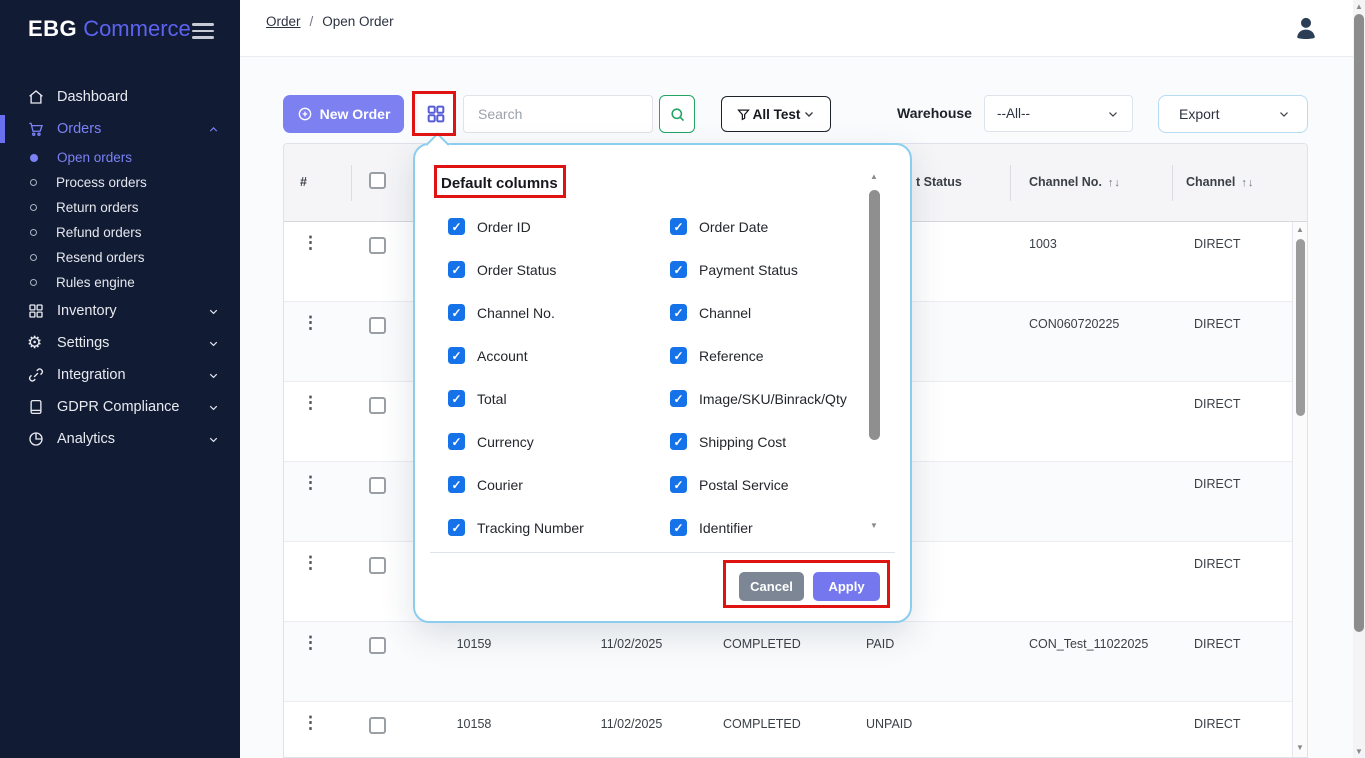 The image size is (1365, 758). What do you see at coordinates (504, 226) in the screenshot?
I see `column-option-label: Order ID` at bounding box center [504, 226].